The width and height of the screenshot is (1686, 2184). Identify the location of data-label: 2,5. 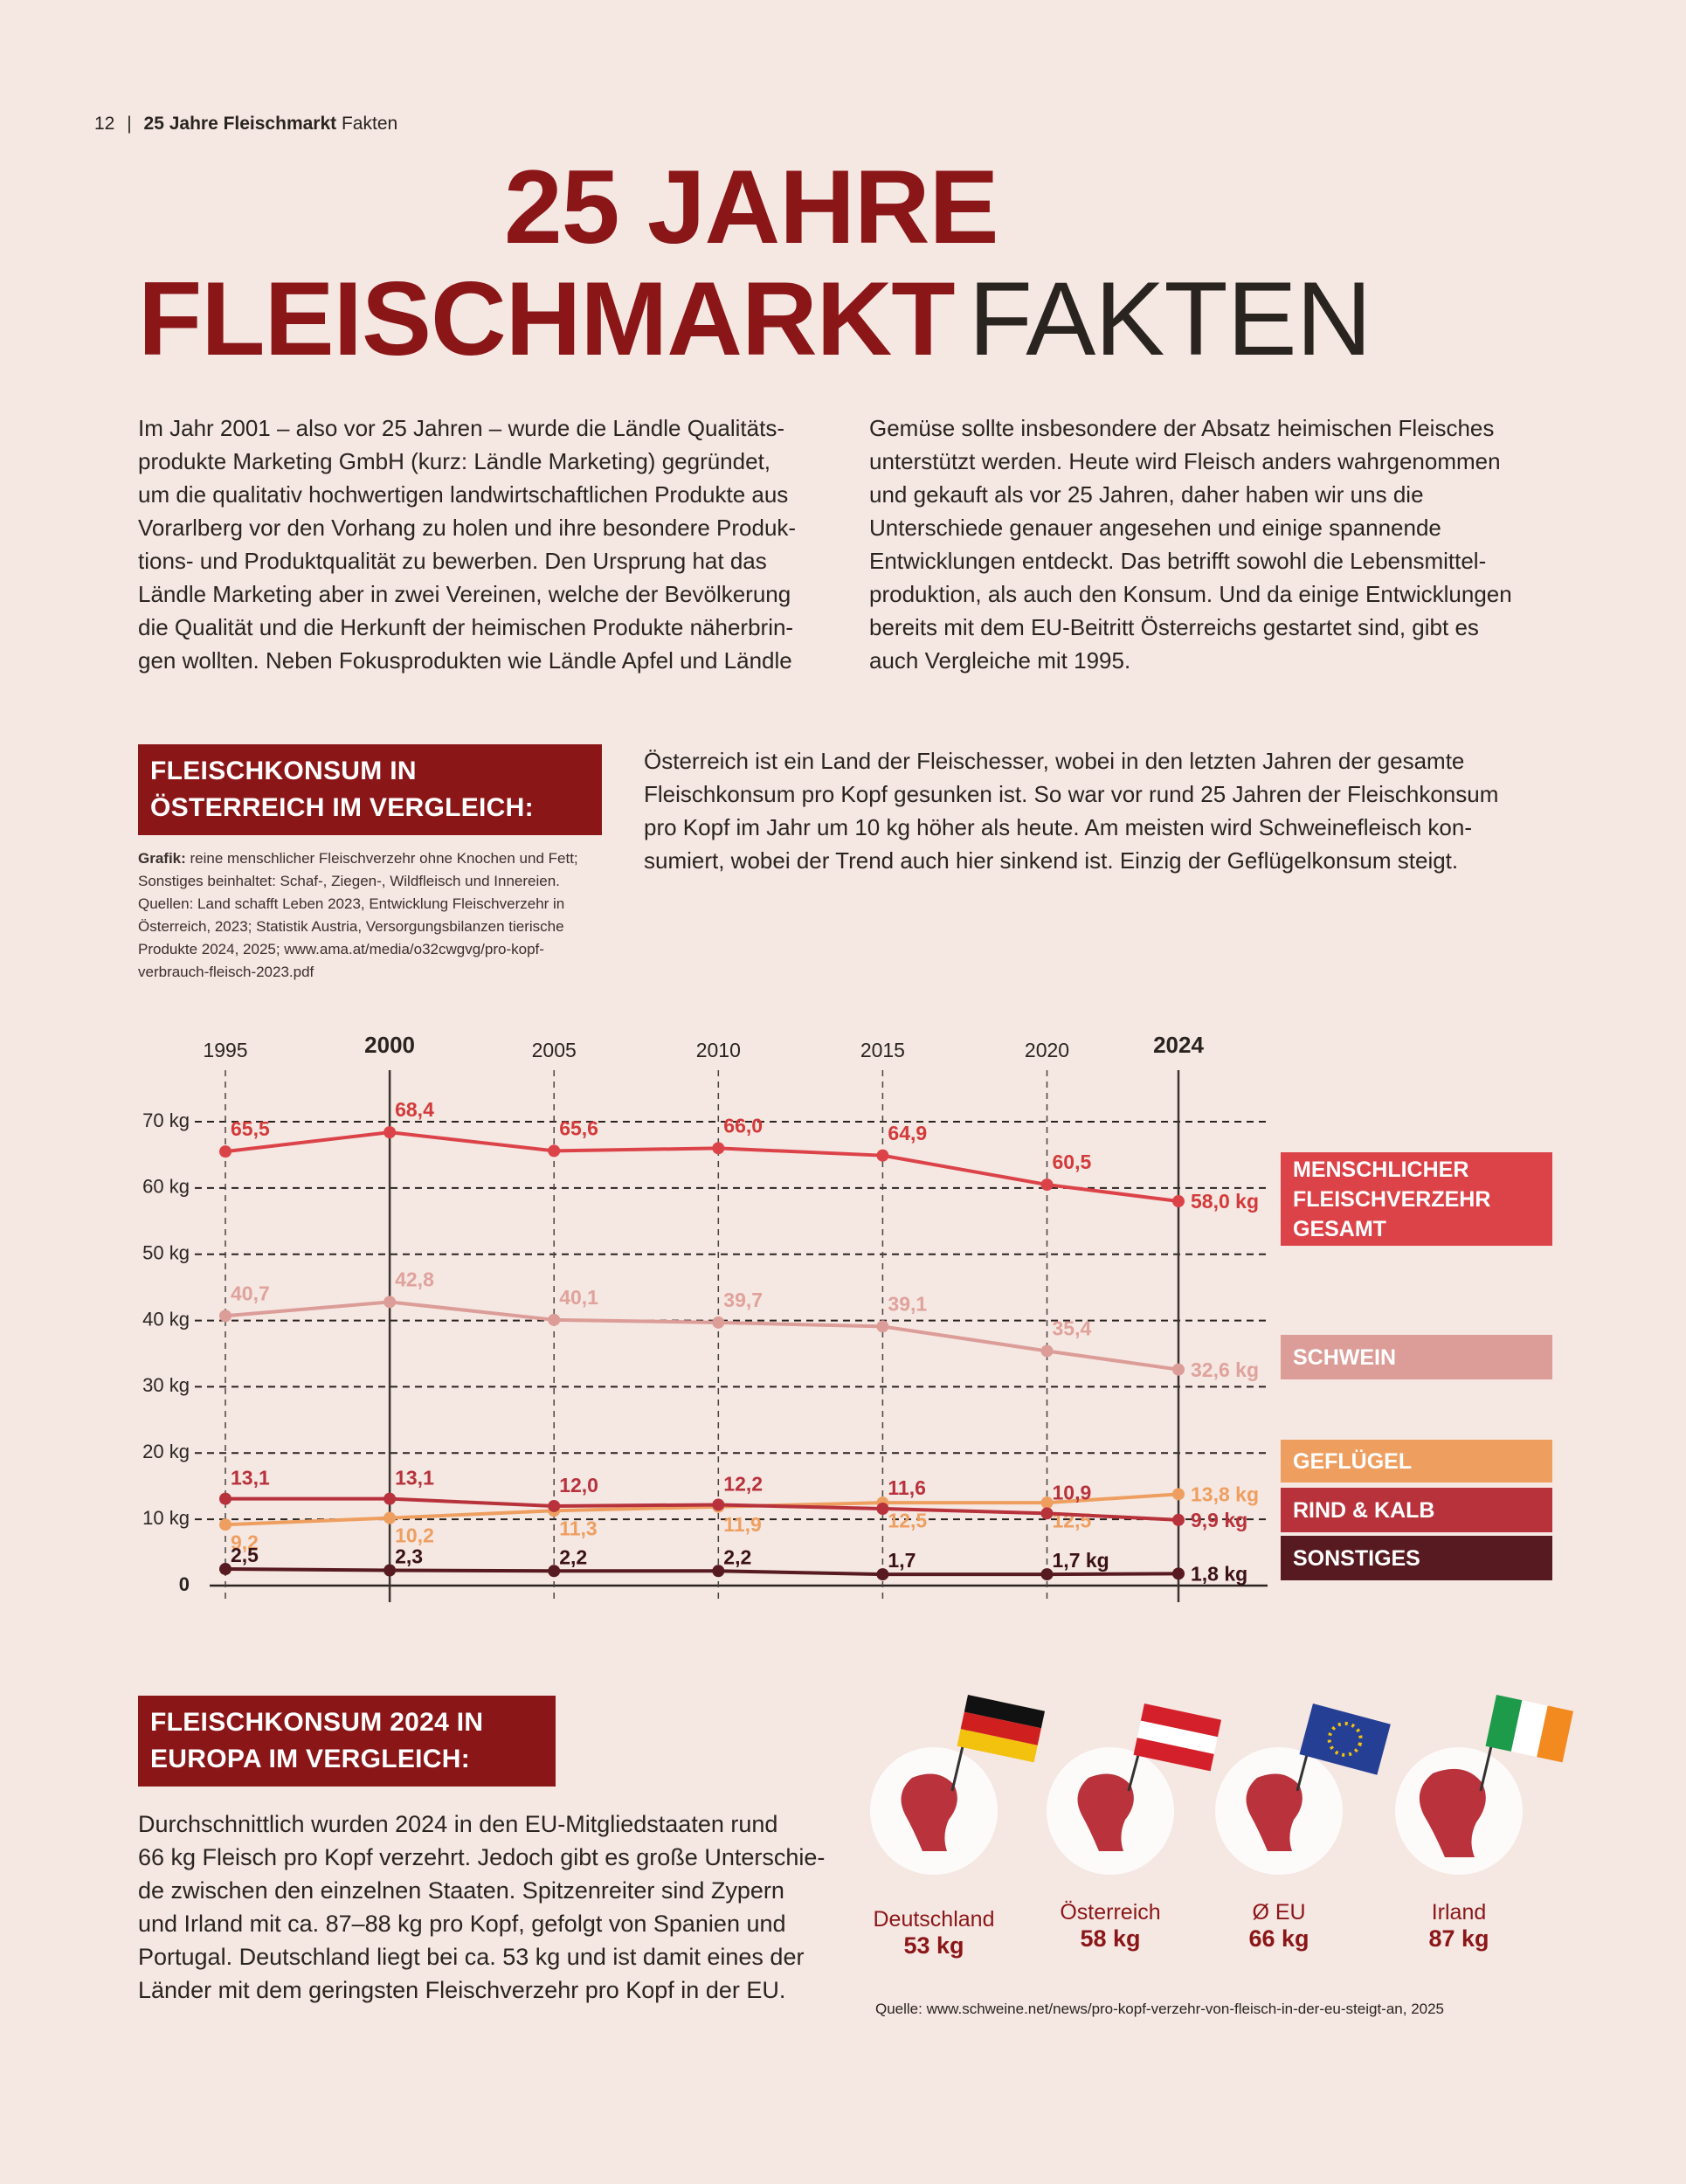
(245, 1555).